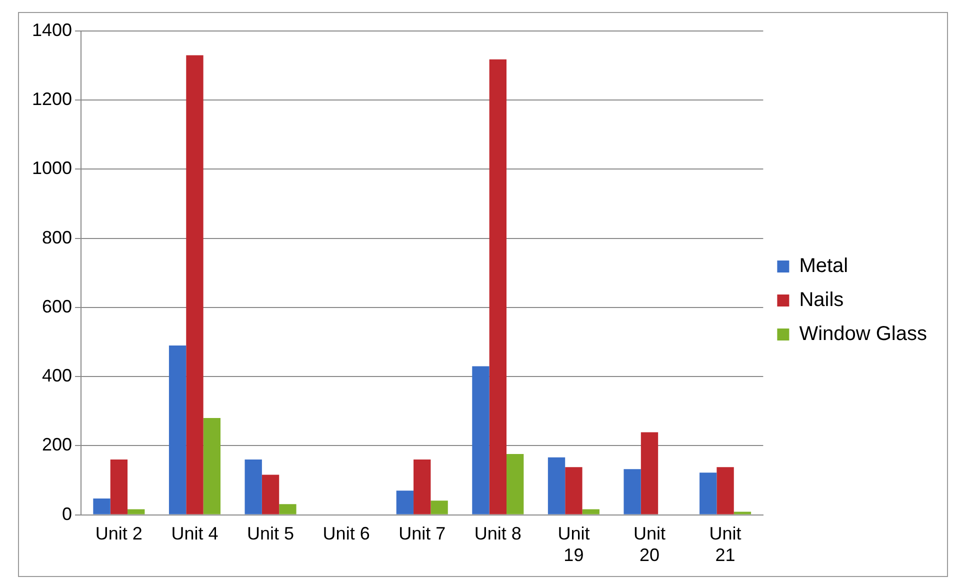  Describe the element at coordinates (574, 545) in the screenshot. I see `x-tick-label: Unit 19` at that location.